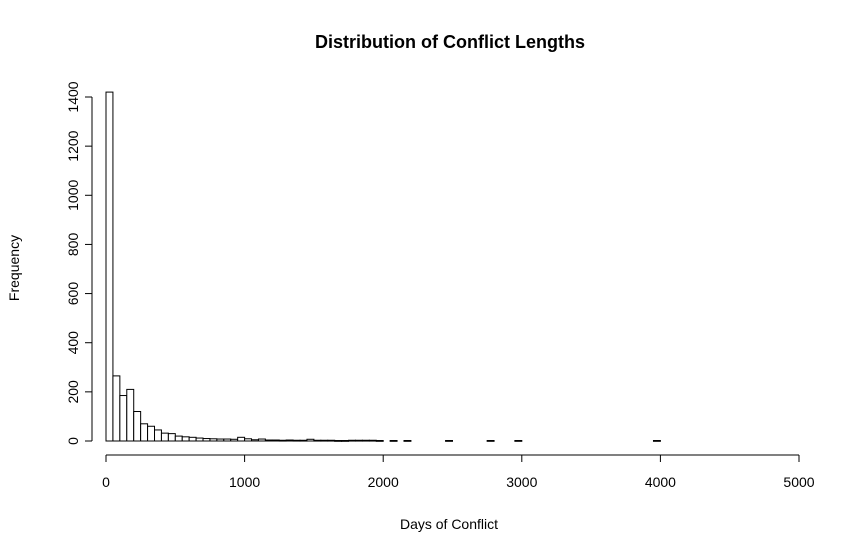 The image size is (860, 553). I want to click on x-tick-label: 3000, so click(521, 482).